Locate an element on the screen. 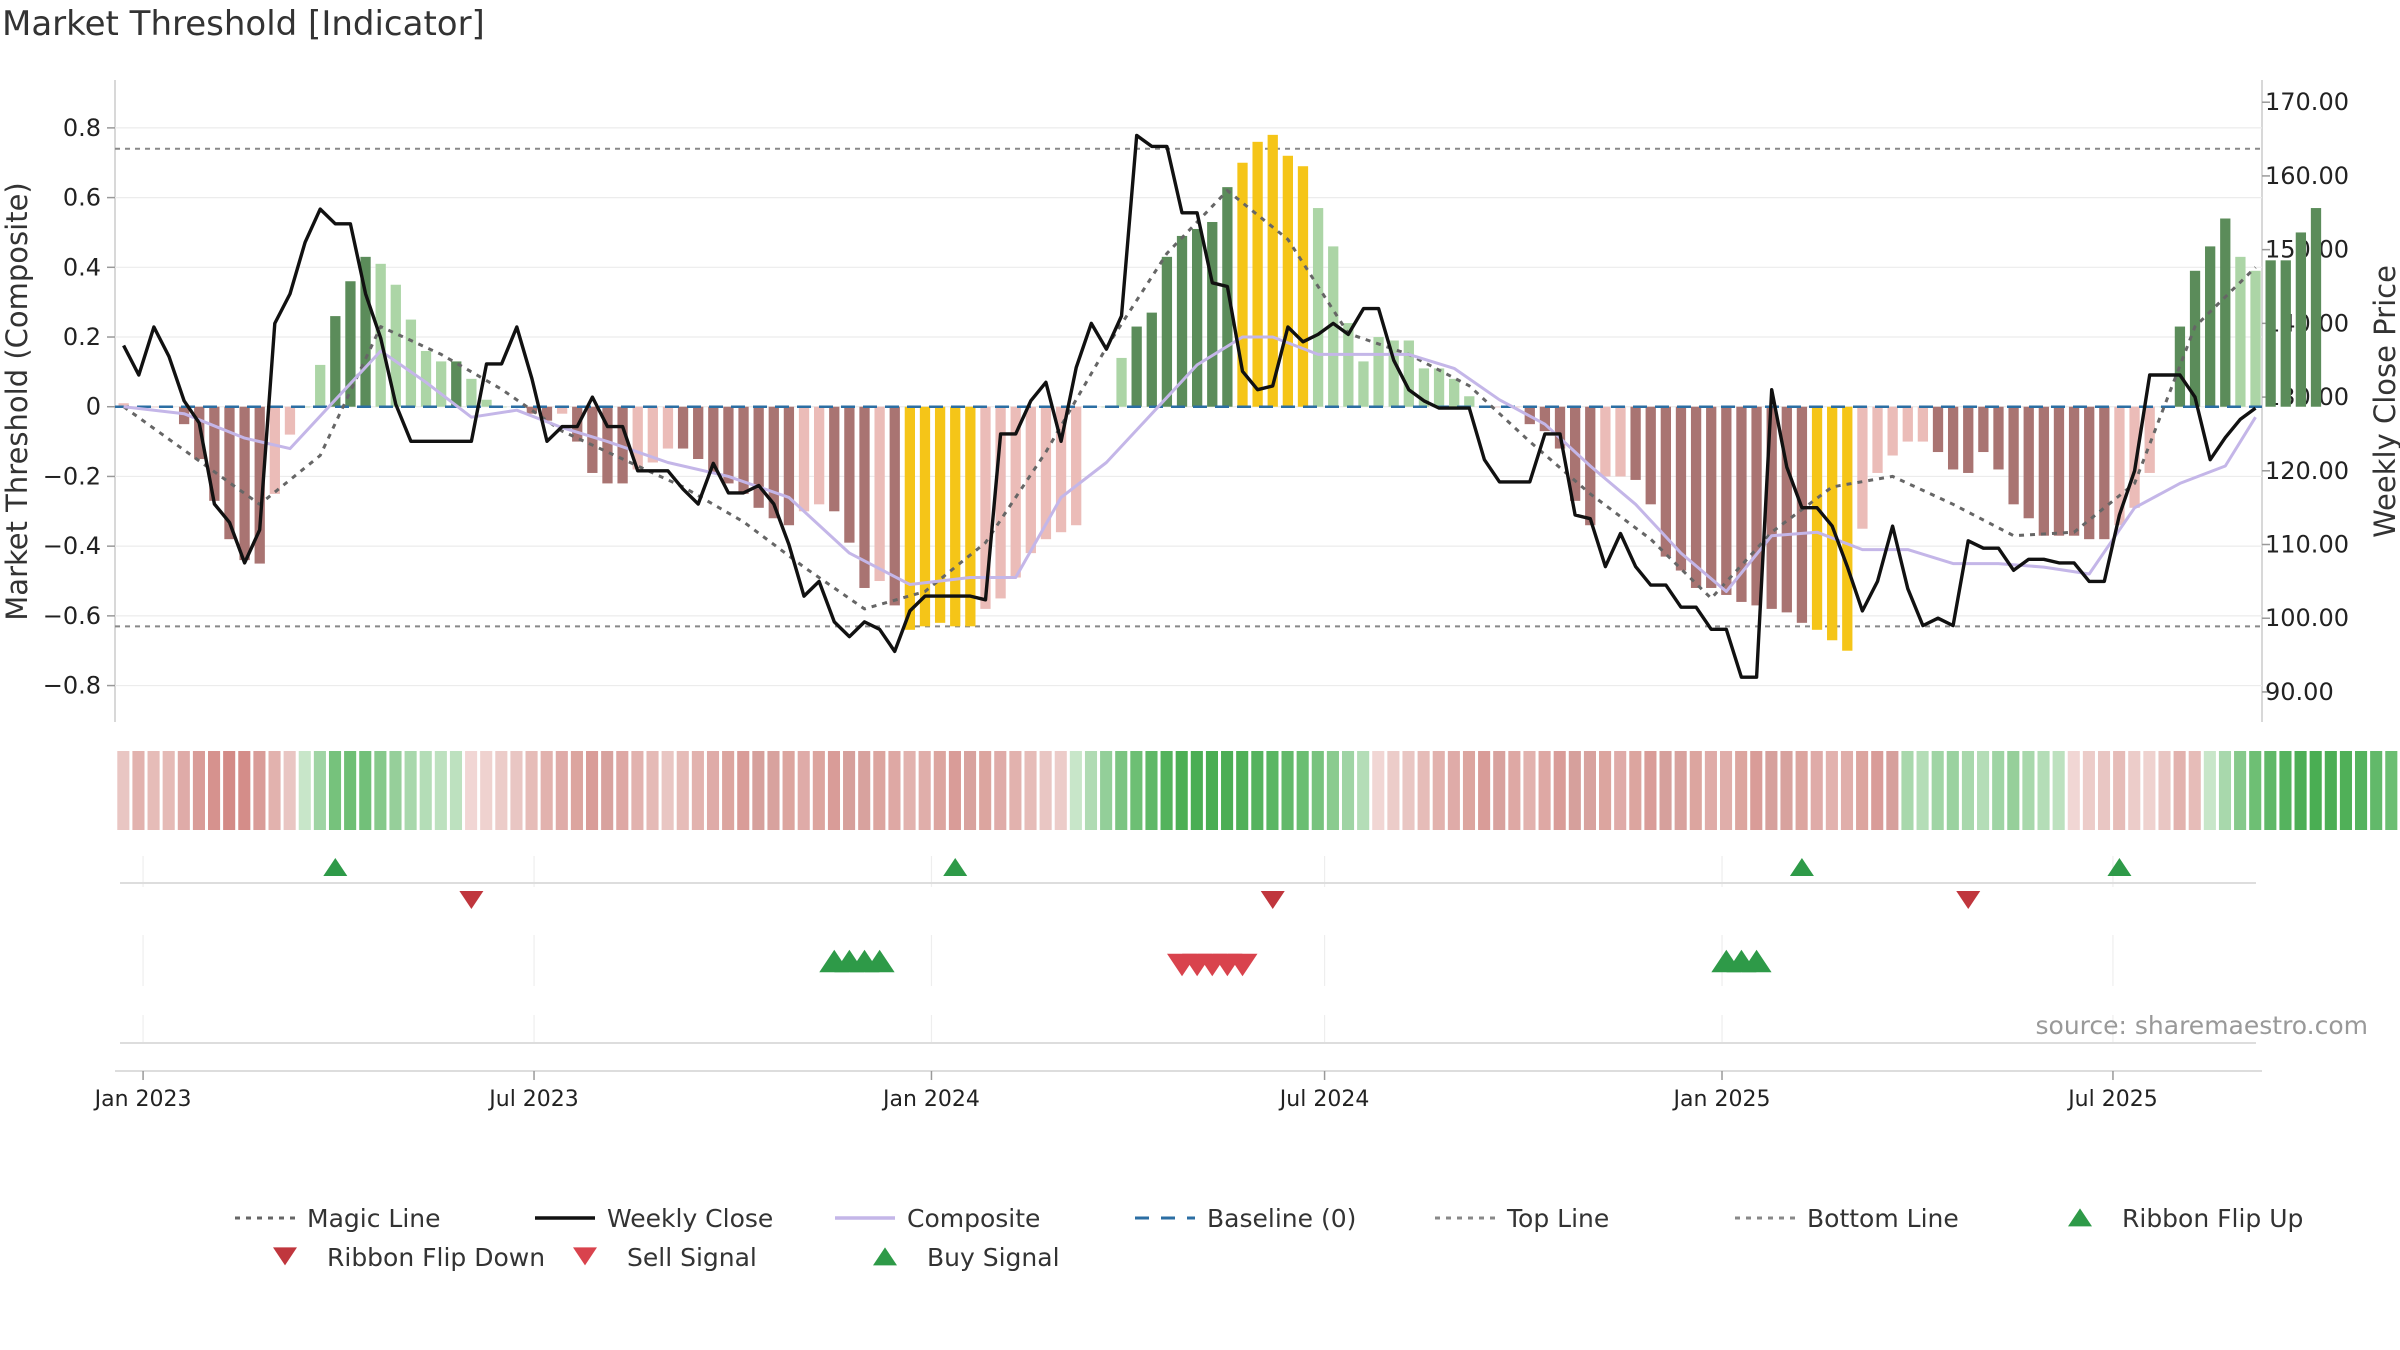 Image resolution: width=2400 pixels, height=1350 pixels. legend-label: Sell Signal is located at coordinates (692, 1257).